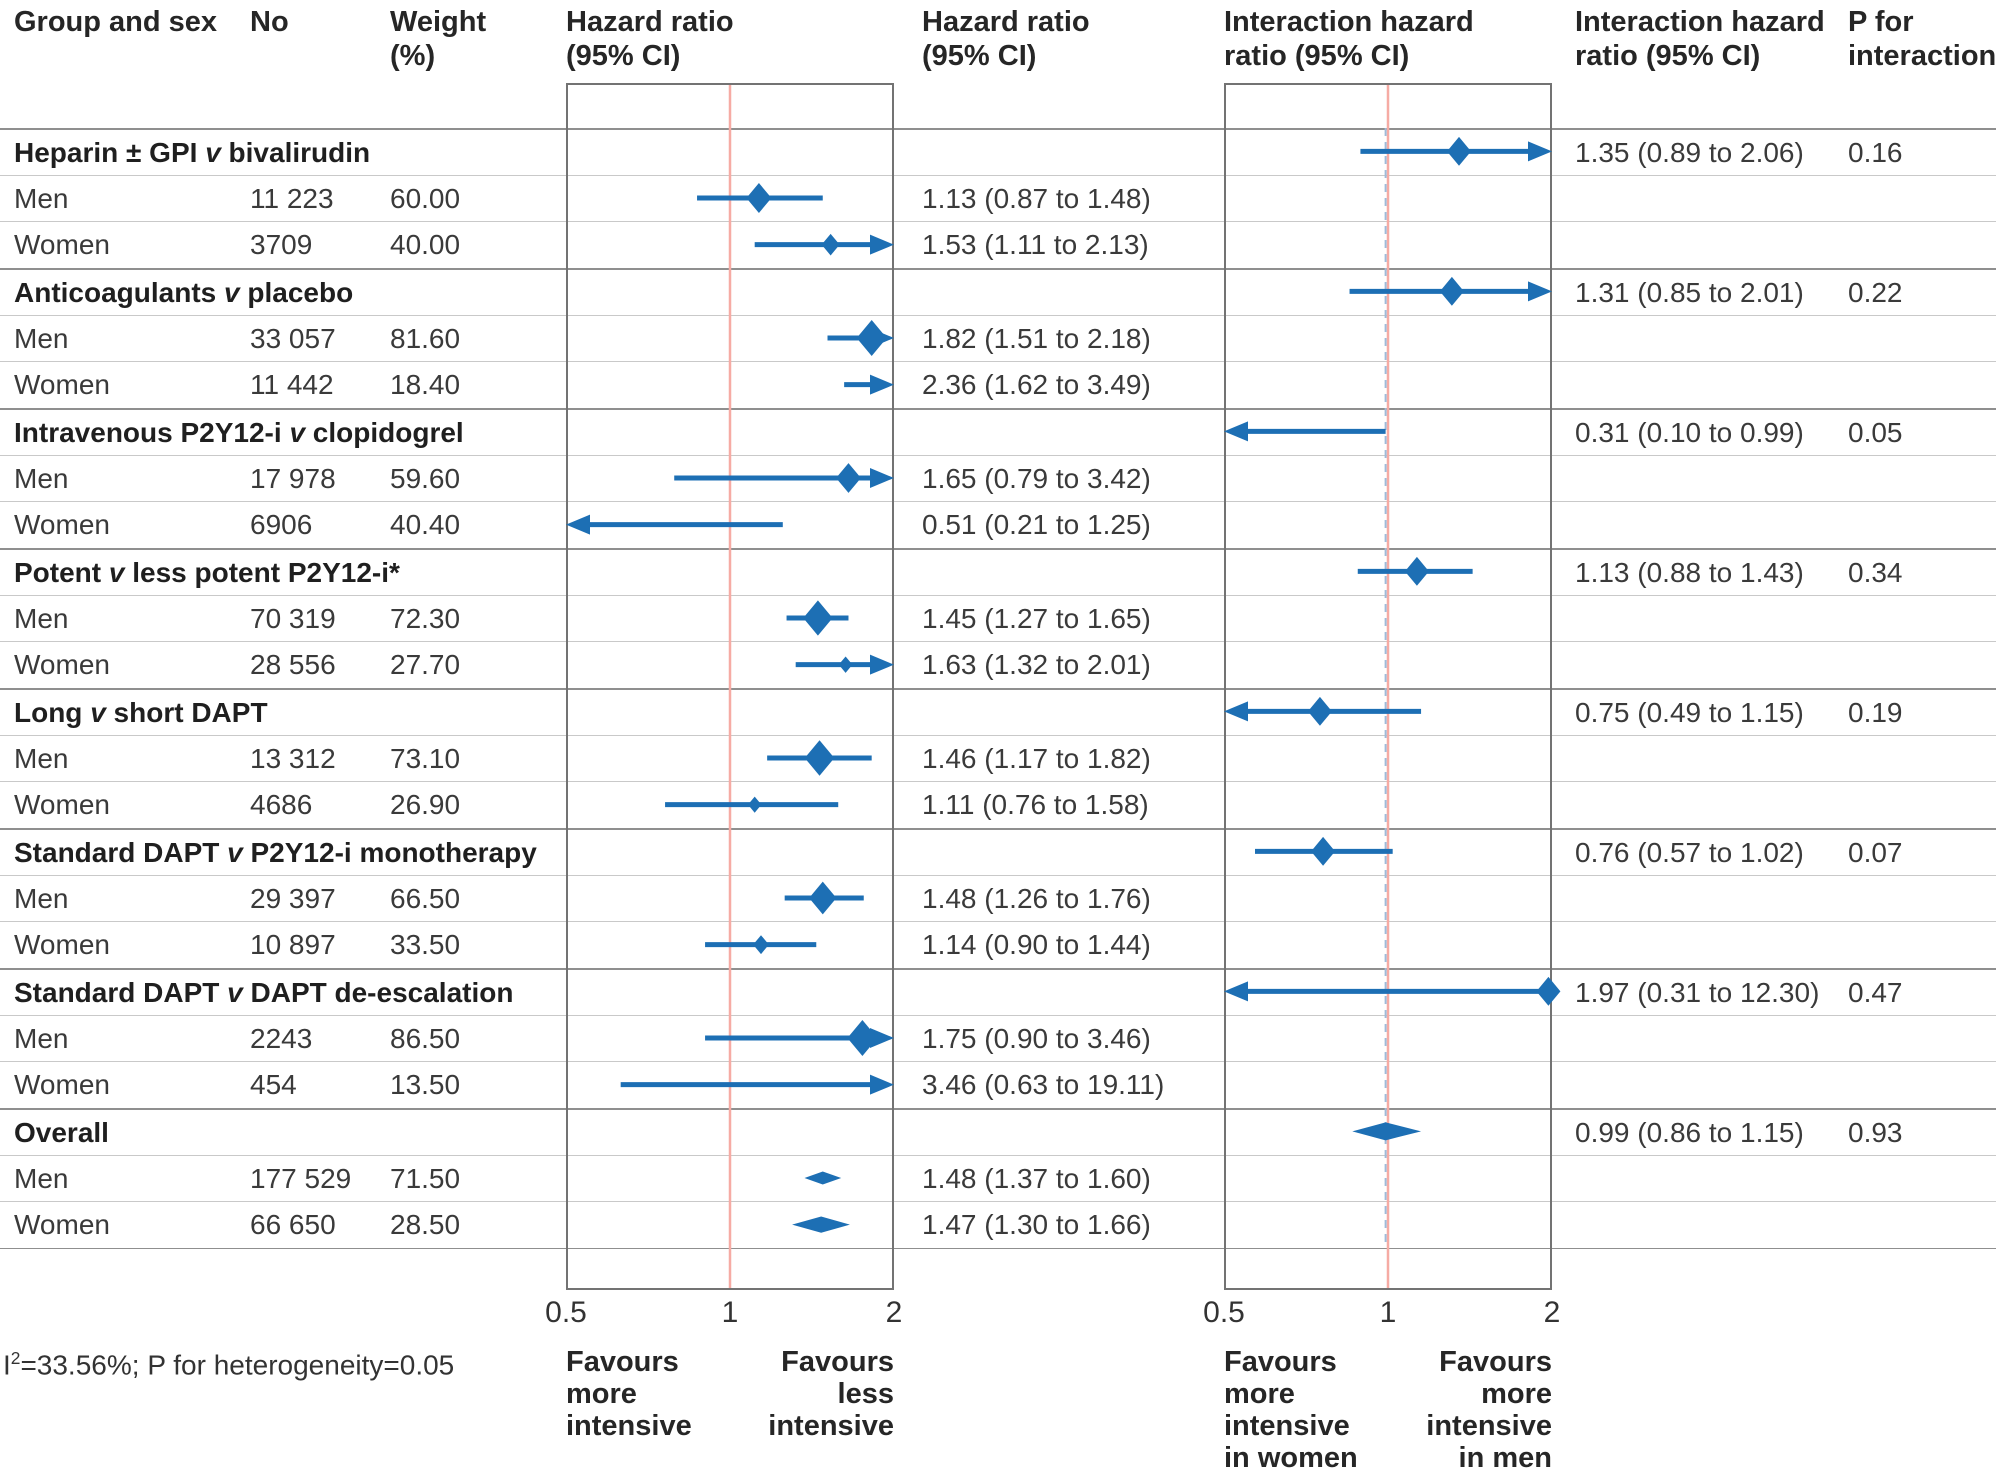 The width and height of the screenshot is (2000, 1472). I want to click on n-value: 6906, so click(281, 525).